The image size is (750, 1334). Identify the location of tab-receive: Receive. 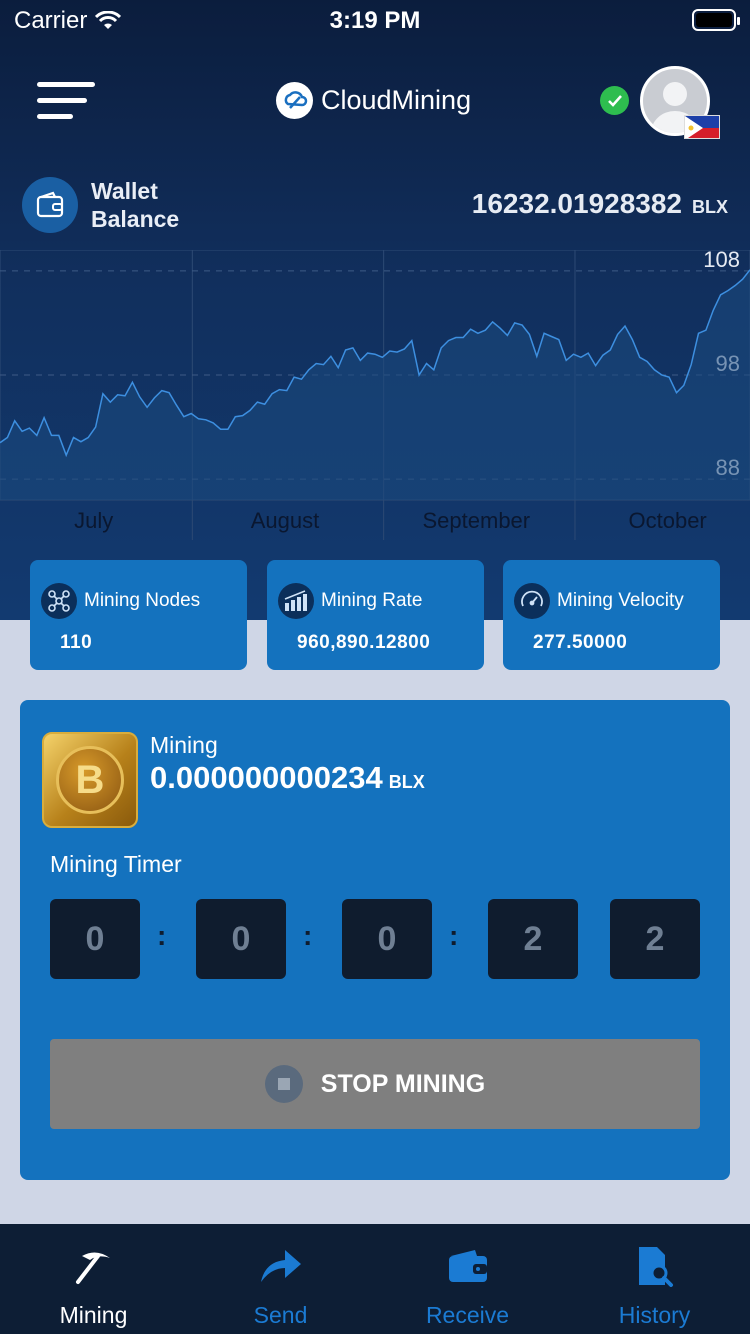
(467, 1279).